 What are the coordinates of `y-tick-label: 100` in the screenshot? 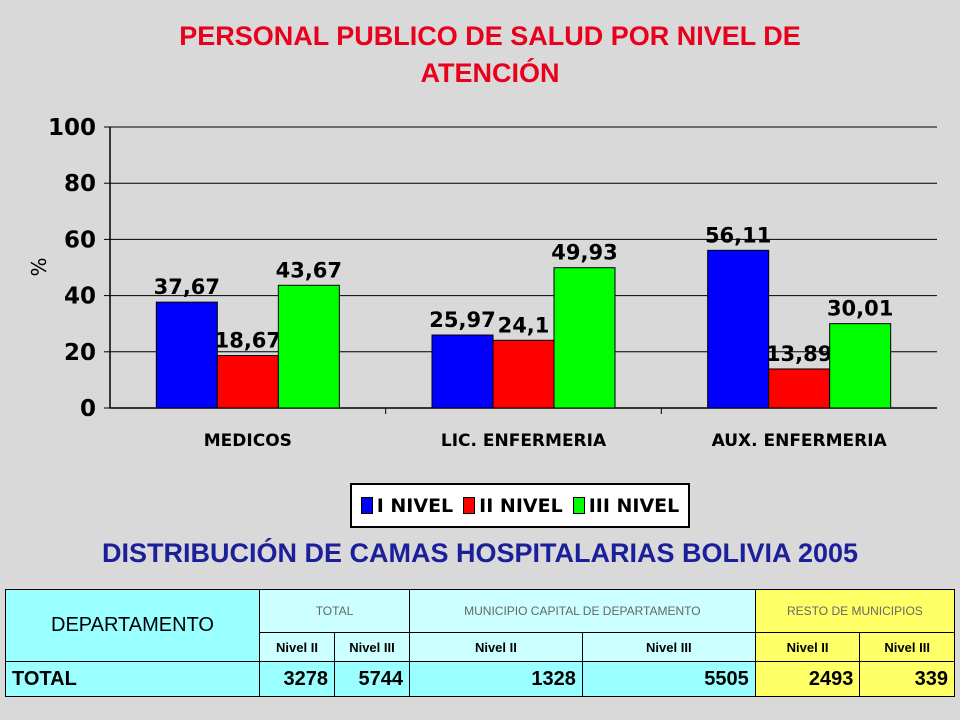 It's located at (72, 128).